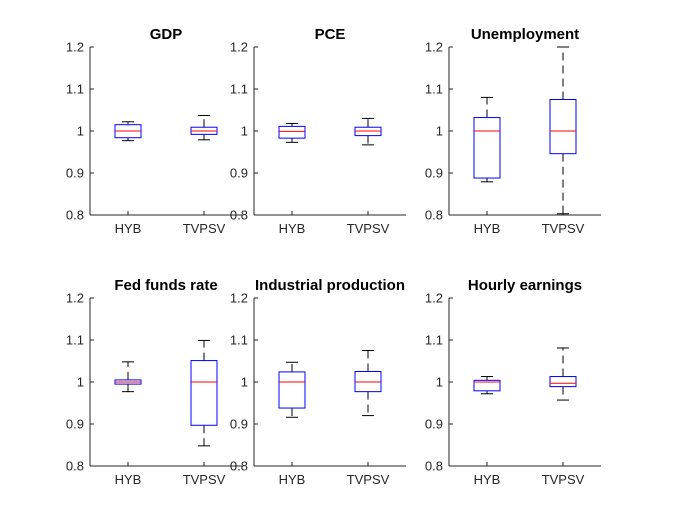 This screenshot has height=526, width=694. Describe the element at coordinates (563, 382) in the screenshot. I see `panel-6-tvpsv-box` at that location.